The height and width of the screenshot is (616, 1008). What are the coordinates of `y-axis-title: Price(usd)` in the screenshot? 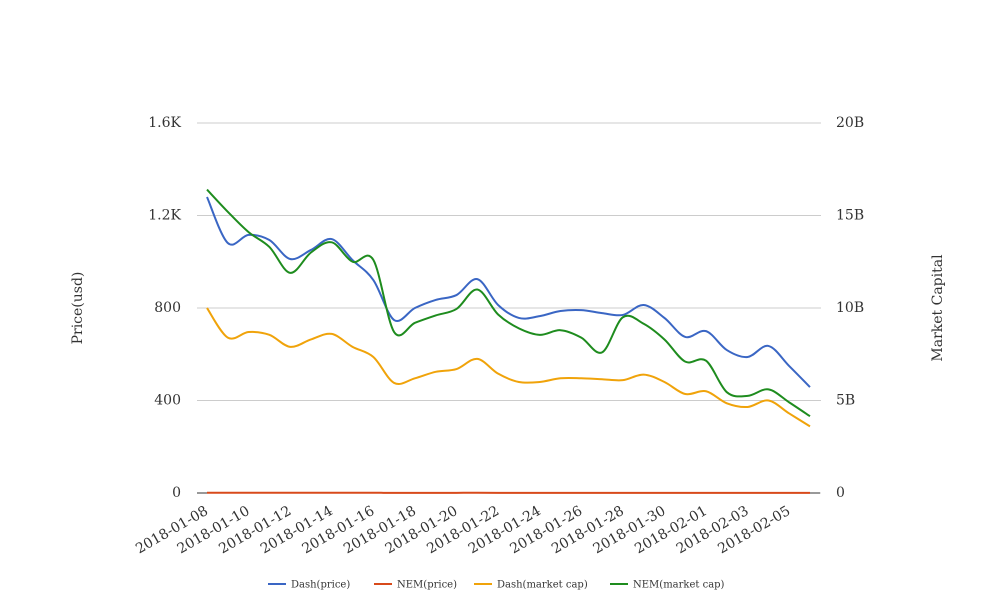 It's located at (78, 308).